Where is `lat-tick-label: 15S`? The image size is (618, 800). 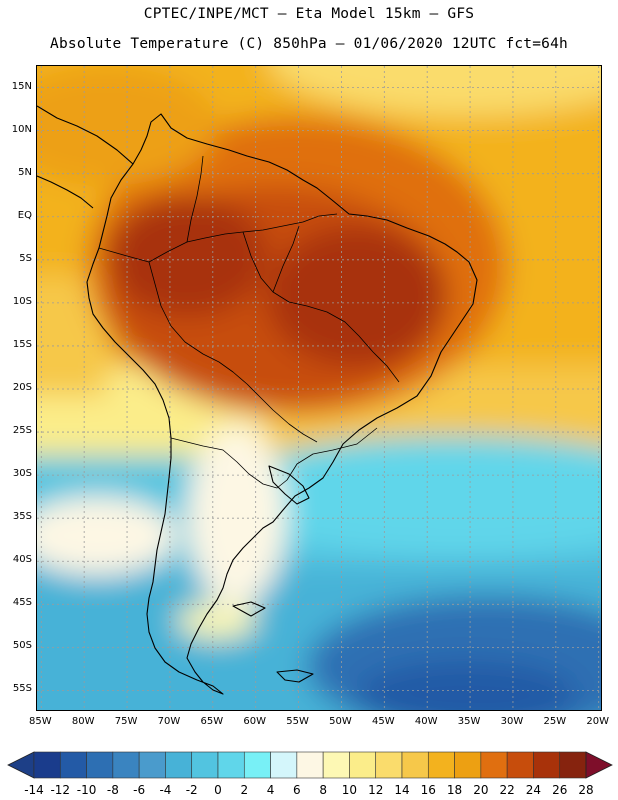 lat-tick-label: 15S is located at coordinates (22, 344).